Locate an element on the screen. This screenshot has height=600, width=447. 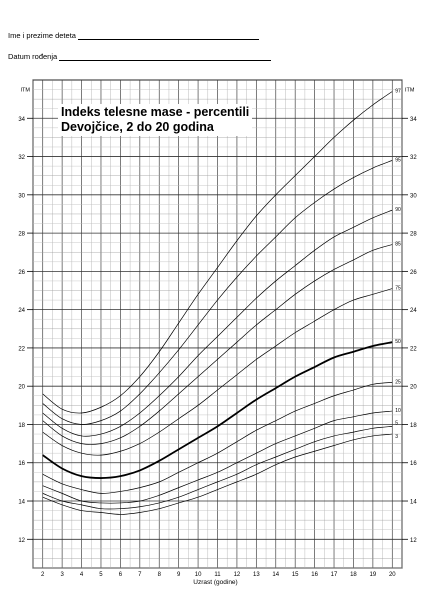
x-tick-label: 2 is located at coordinates (43, 575).